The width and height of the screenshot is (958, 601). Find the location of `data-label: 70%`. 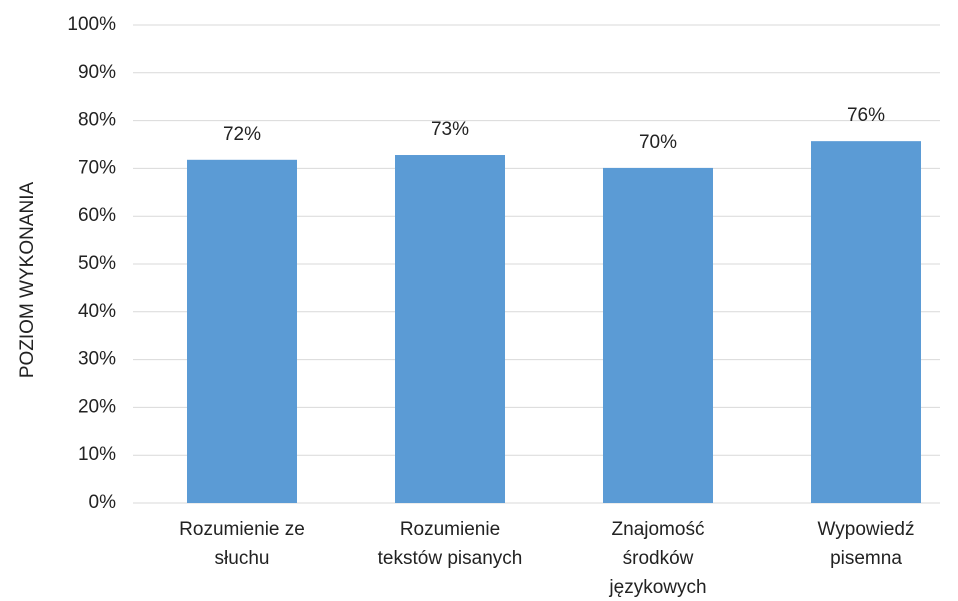

data-label: 70% is located at coordinates (658, 142).